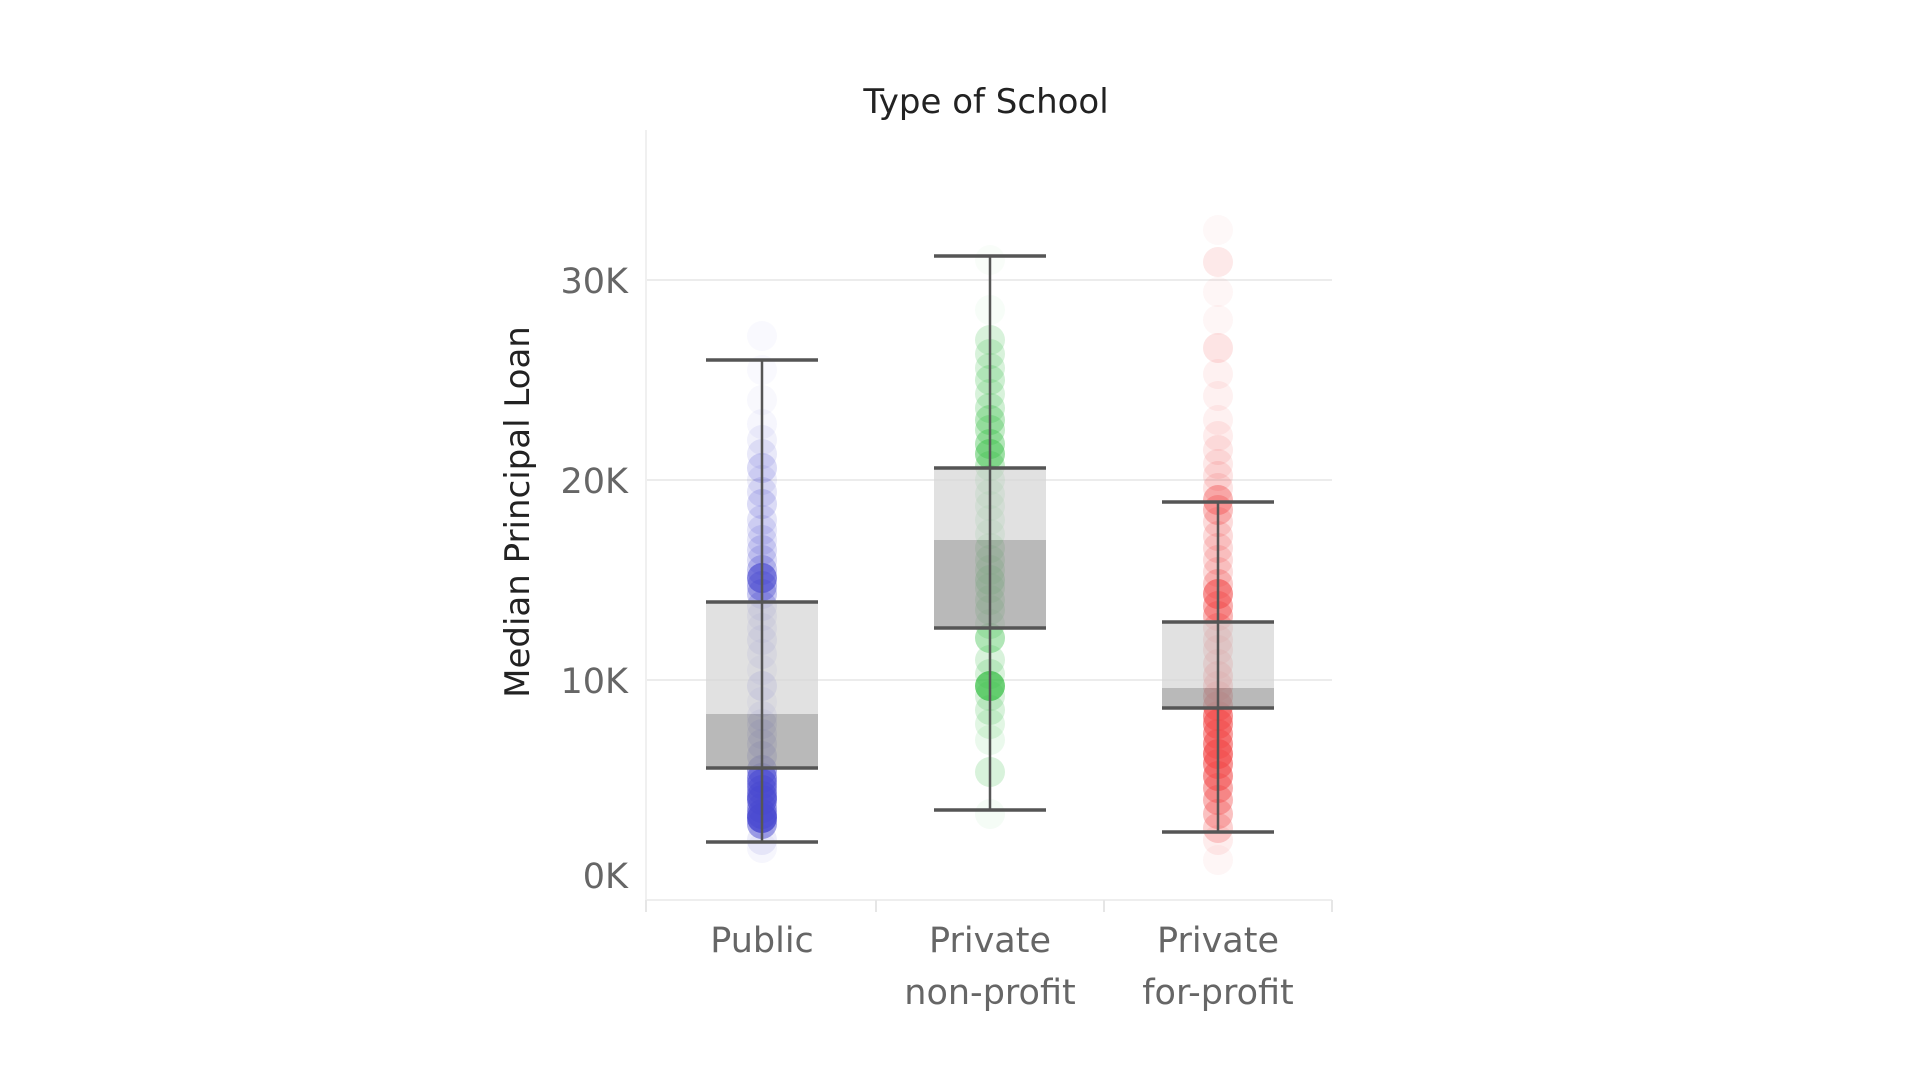 This screenshot has width=1920, height=1080. Describe the element at coordinates (985, 102) in the screenshot. I see `chart-title: Type of School` at that location.